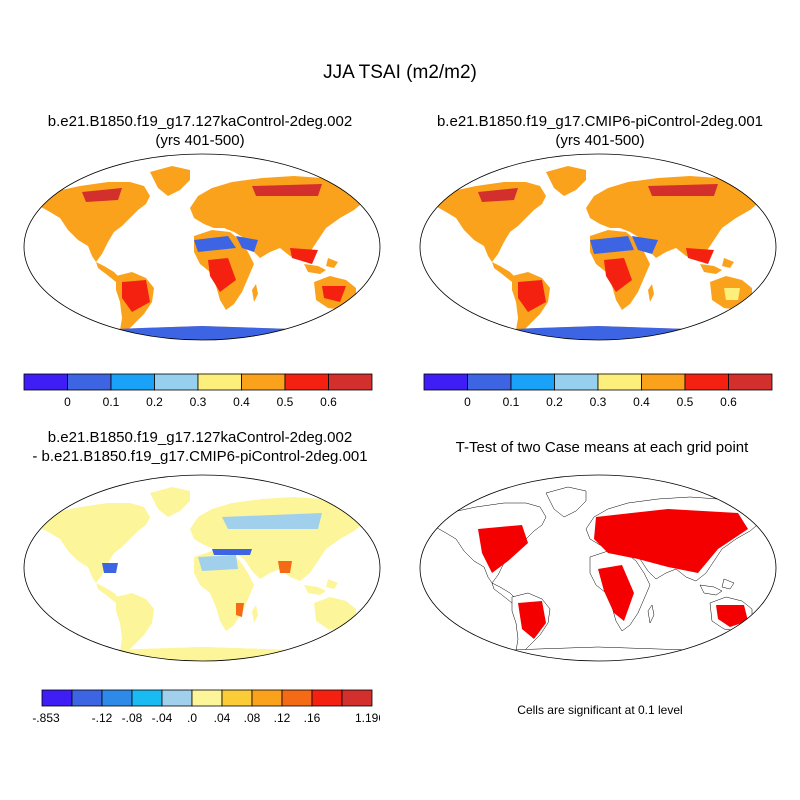 This screenshot has height=800, width=800. What do you see at coordinates (202, 654) in the screenshot?
I see `antarctica-ice` at bounding box center [202, 654].